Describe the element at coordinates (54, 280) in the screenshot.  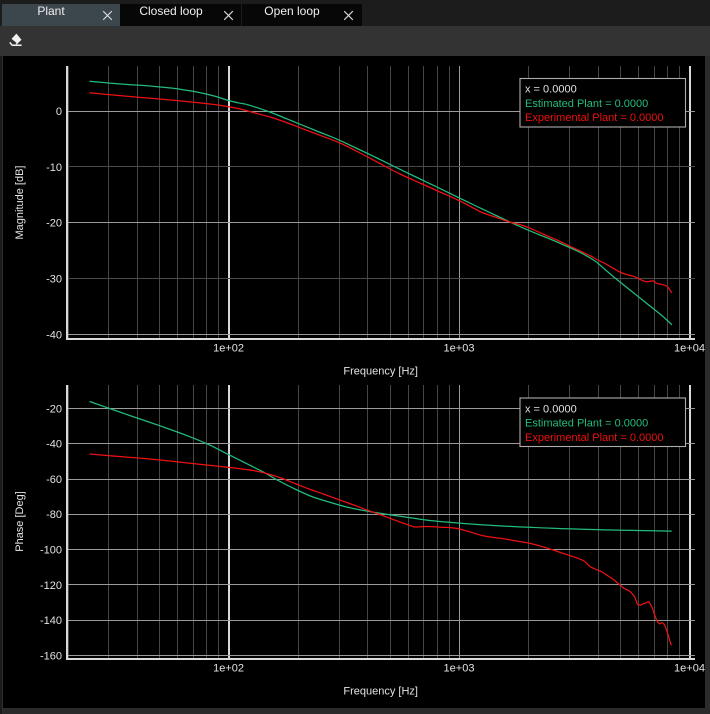
I see `svg-text: -30` at that location.